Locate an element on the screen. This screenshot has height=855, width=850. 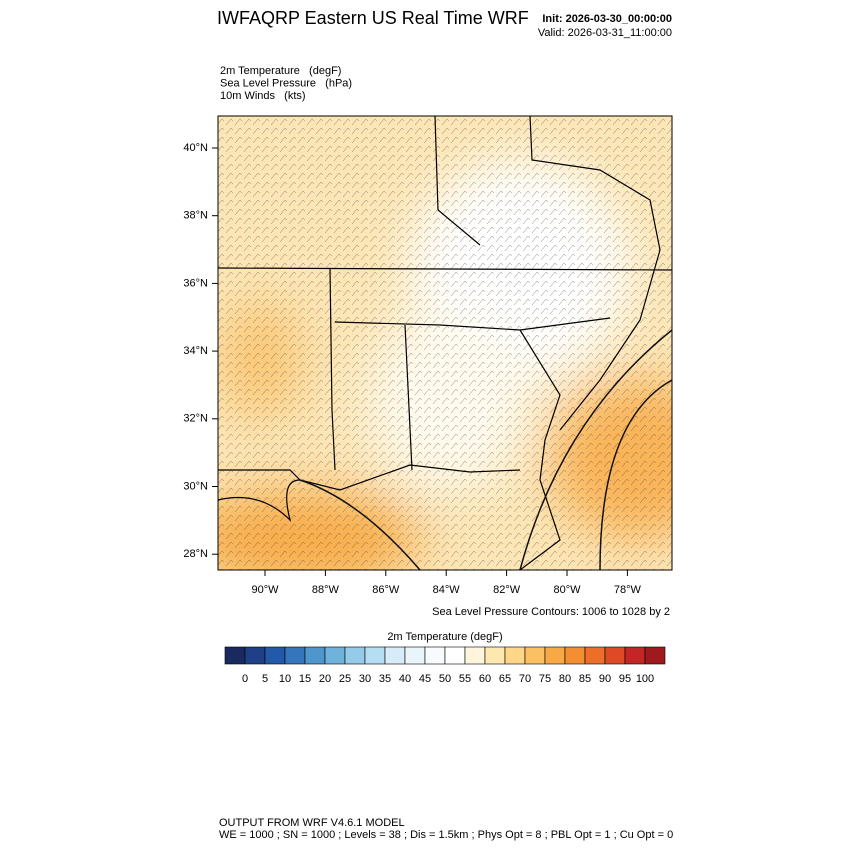
lon-label: 84°W is located at coordinates (447, 590).